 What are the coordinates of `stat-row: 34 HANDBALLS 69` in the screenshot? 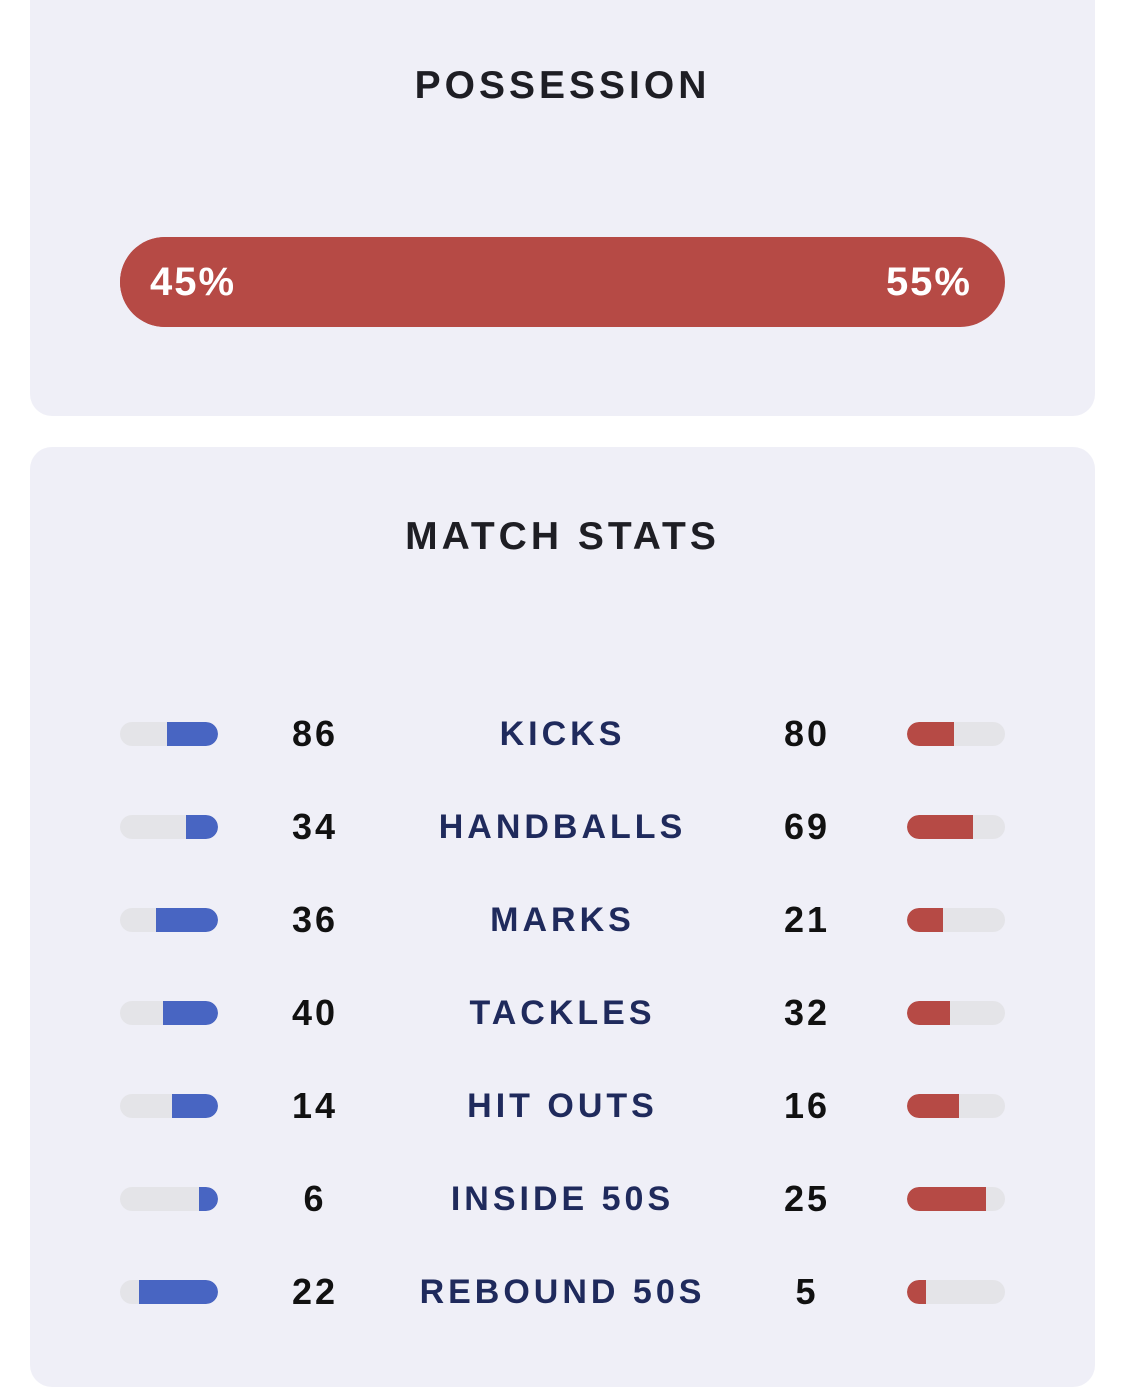 It's located at (562, 827).